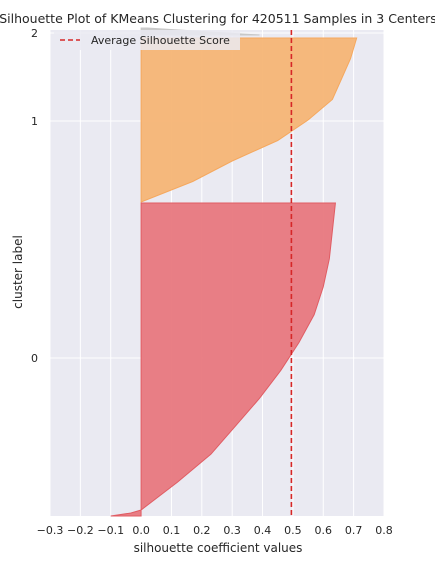 This screenshot has height=562, width=435. Describe the element at coordinates (34, 358) in the screenshot. I see `y-tick-label: 0` at that location.